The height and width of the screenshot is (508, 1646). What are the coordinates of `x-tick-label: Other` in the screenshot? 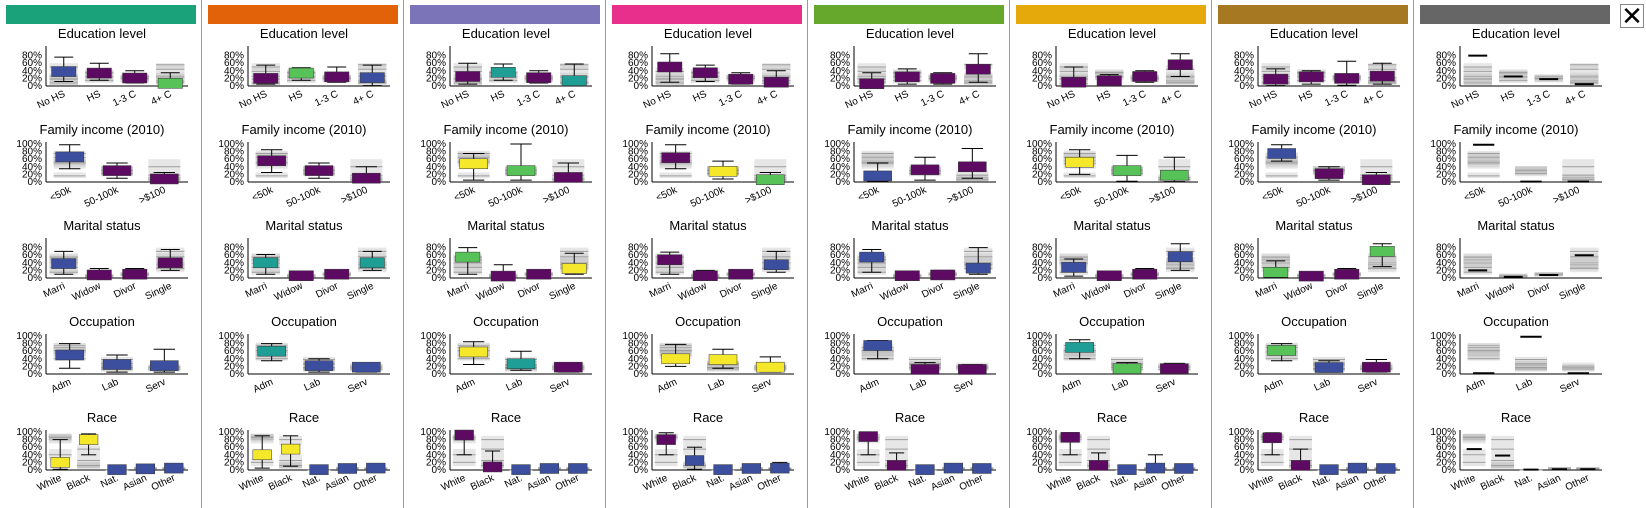 It's located at (972, 482).